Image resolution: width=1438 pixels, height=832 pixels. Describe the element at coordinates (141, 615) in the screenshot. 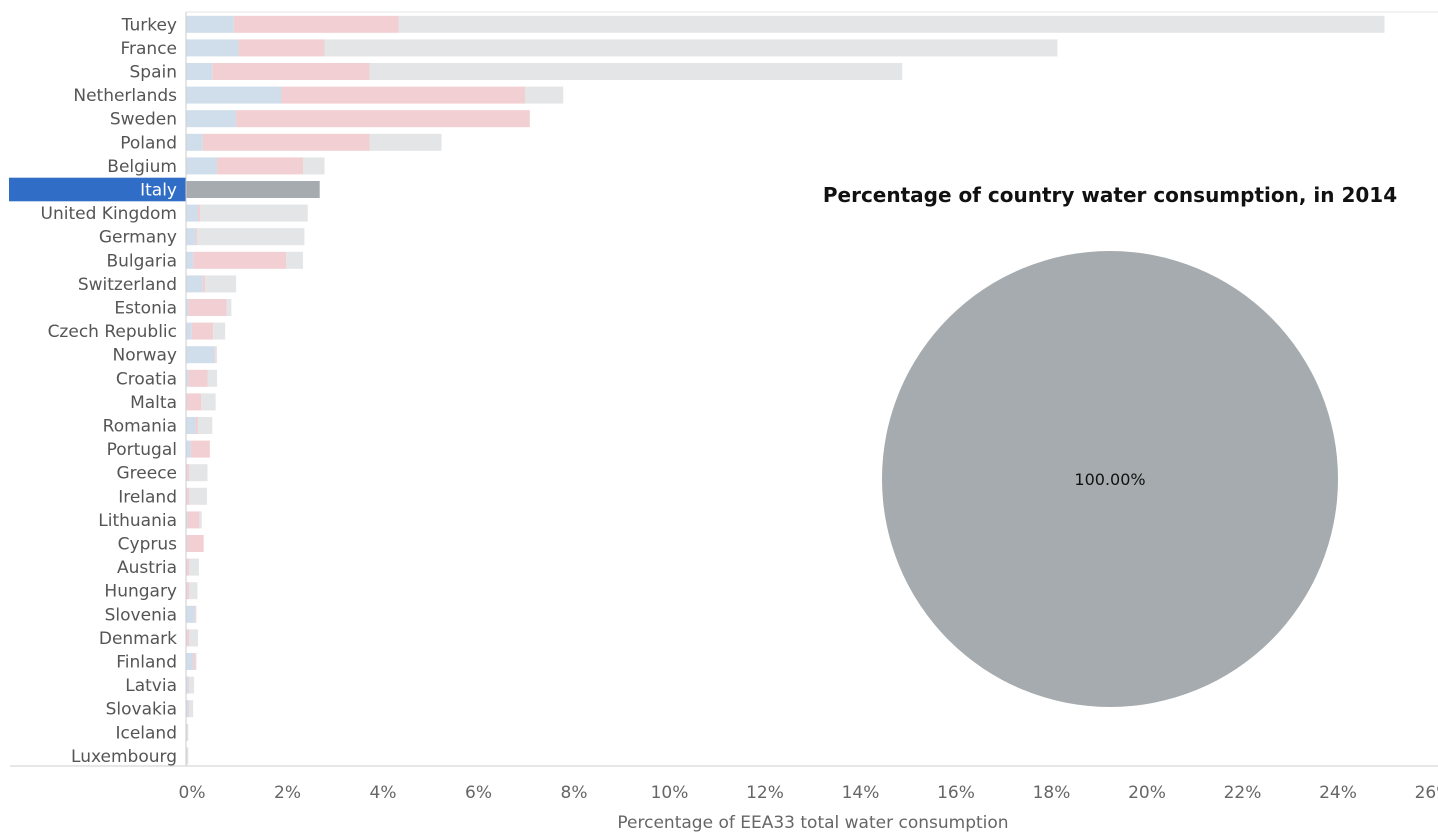

I see `country-label-slovenia: Slovenia` at that location.